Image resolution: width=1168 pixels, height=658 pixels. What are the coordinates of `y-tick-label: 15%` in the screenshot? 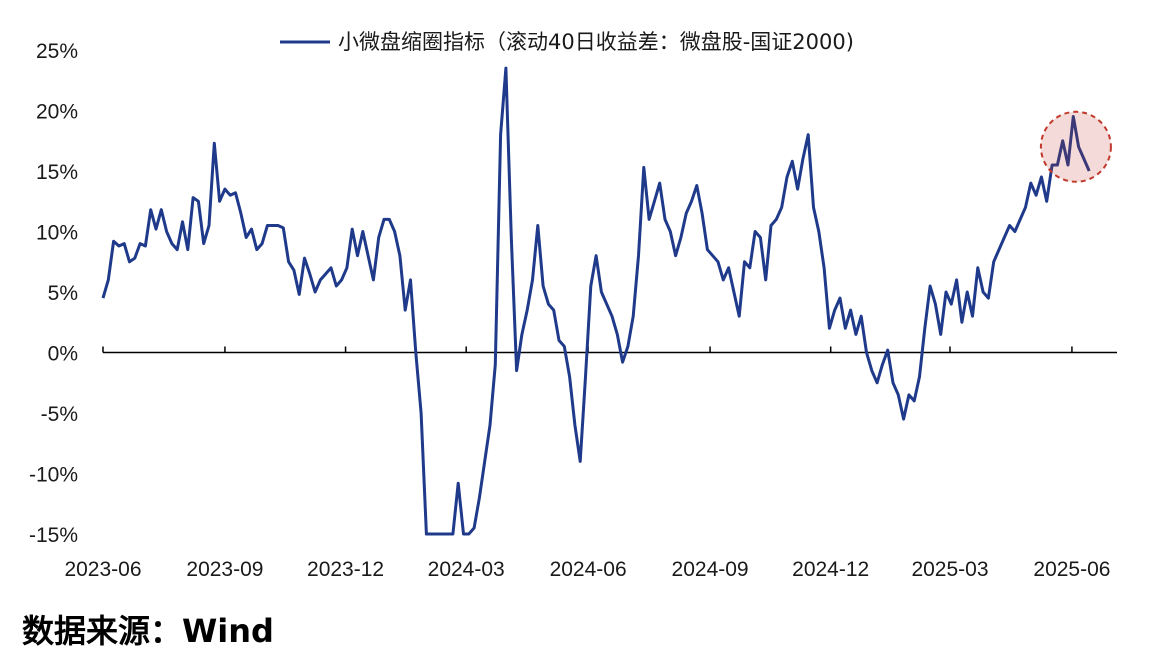 It's located at (57, 172).